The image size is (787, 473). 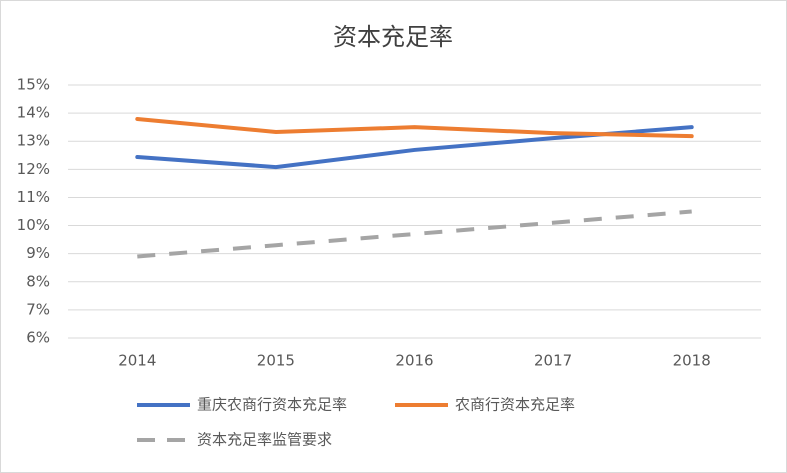 I want to click on chart-title: 资本充足率, so click(x=393, y=37).